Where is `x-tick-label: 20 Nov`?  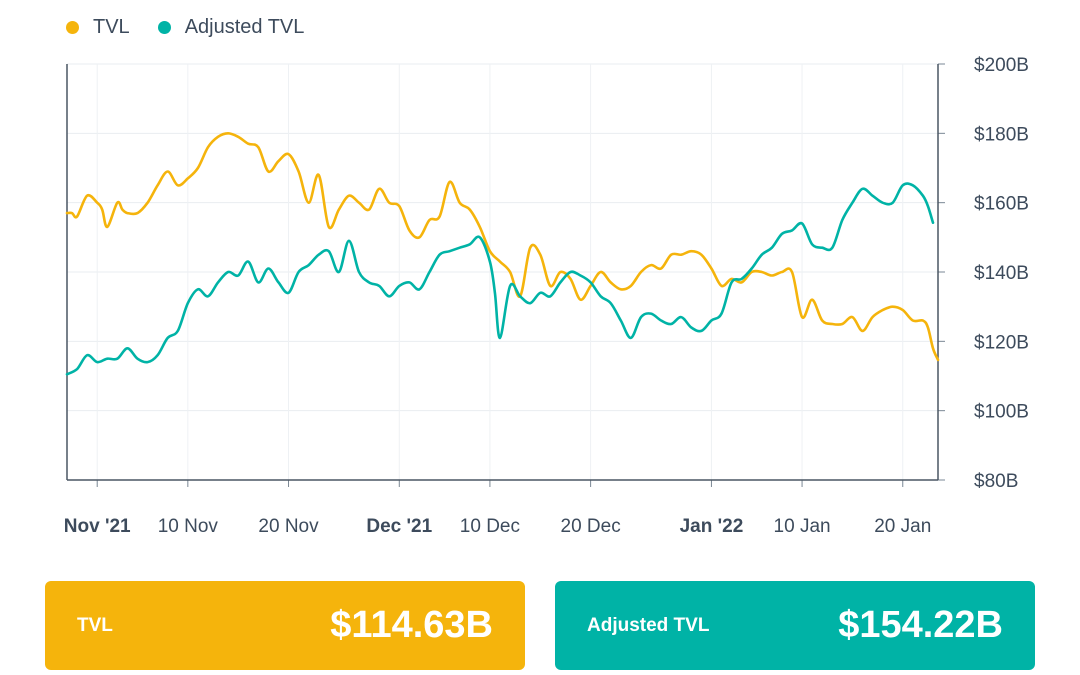
x-tick-label: 20 Nov is located at coordinates (288, 526).